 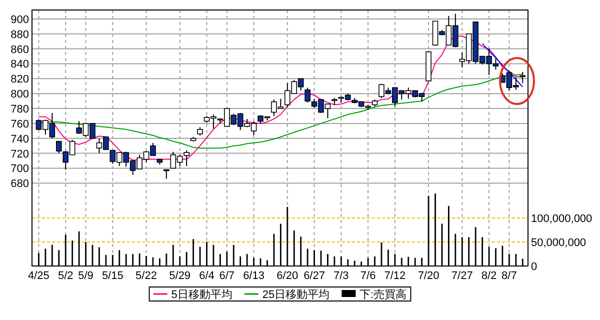 What do you see at coordinates (534, 267) in the screenshot?
I see `y2-tick-label: 0` at bounding box center [534, 267].